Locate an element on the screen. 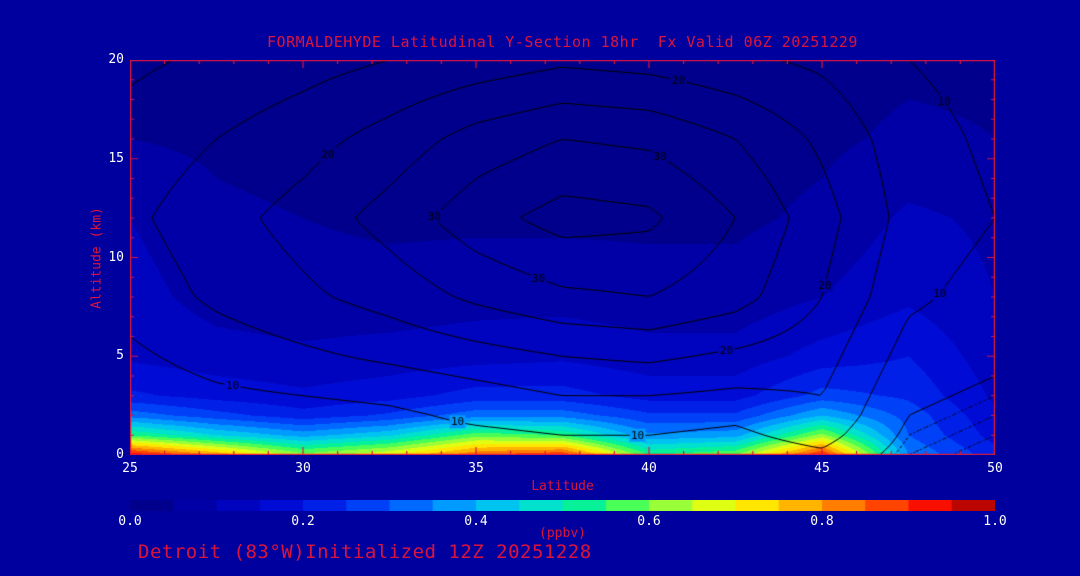 The width and height of the screenshot is (1080, 576). colorbar-tick-label: 0.2 is located at coordinates (303, 521).